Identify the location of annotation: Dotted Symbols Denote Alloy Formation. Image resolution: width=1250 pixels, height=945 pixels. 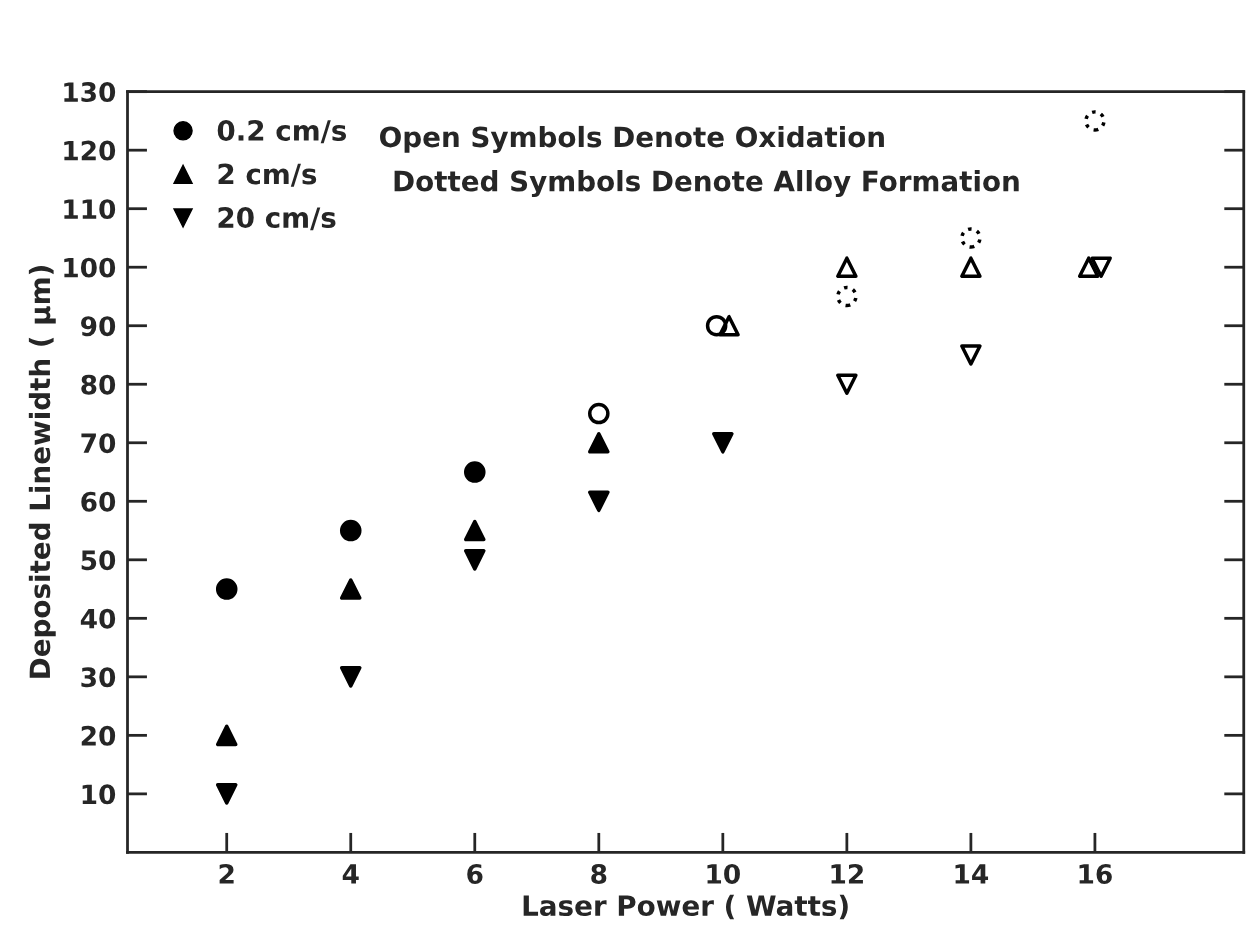
(706, 184).